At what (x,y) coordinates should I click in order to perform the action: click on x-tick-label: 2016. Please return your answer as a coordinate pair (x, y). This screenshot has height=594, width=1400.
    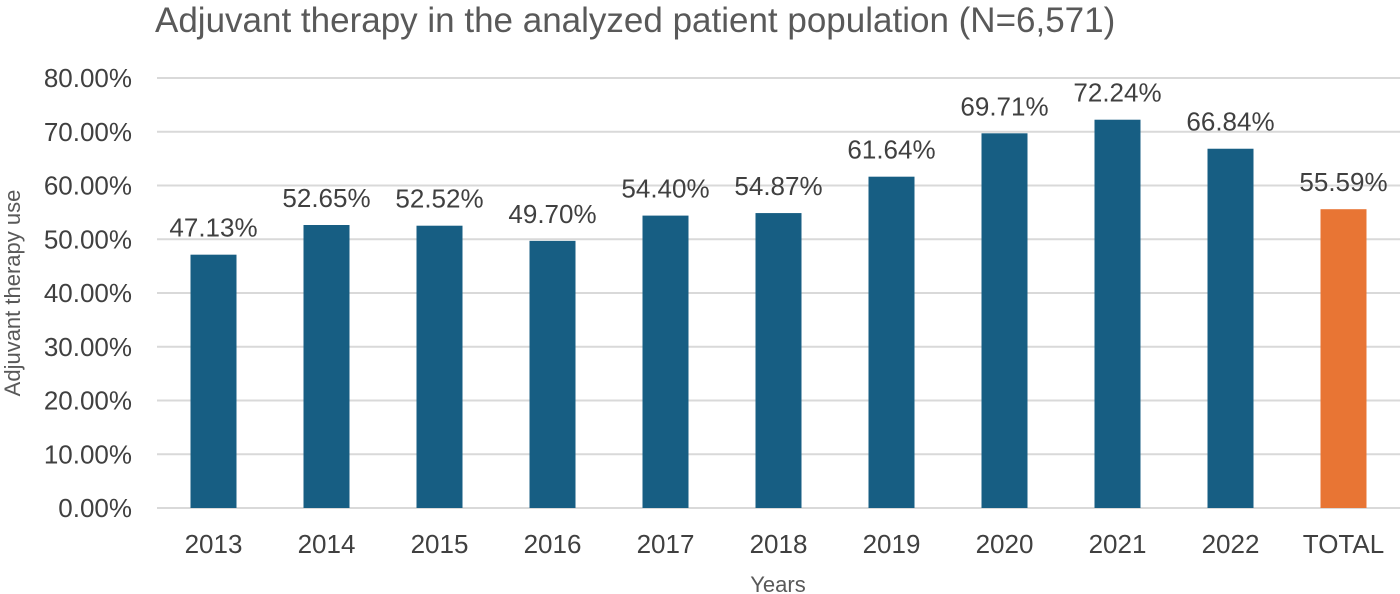
    Looking at the image, I should click on (553, 544).